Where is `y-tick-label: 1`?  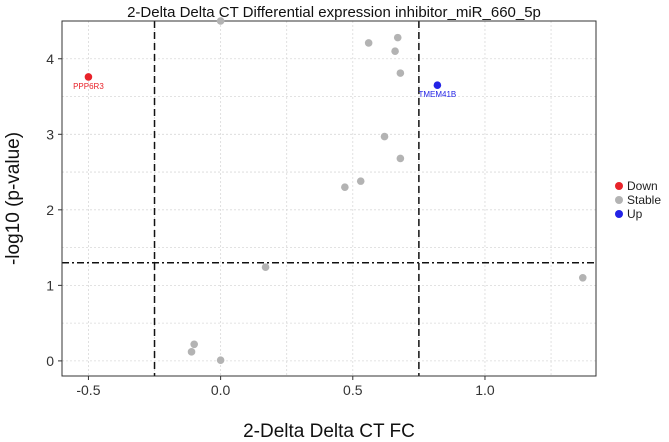
y-tick-label: 1 is located at coordinates (50, 285).